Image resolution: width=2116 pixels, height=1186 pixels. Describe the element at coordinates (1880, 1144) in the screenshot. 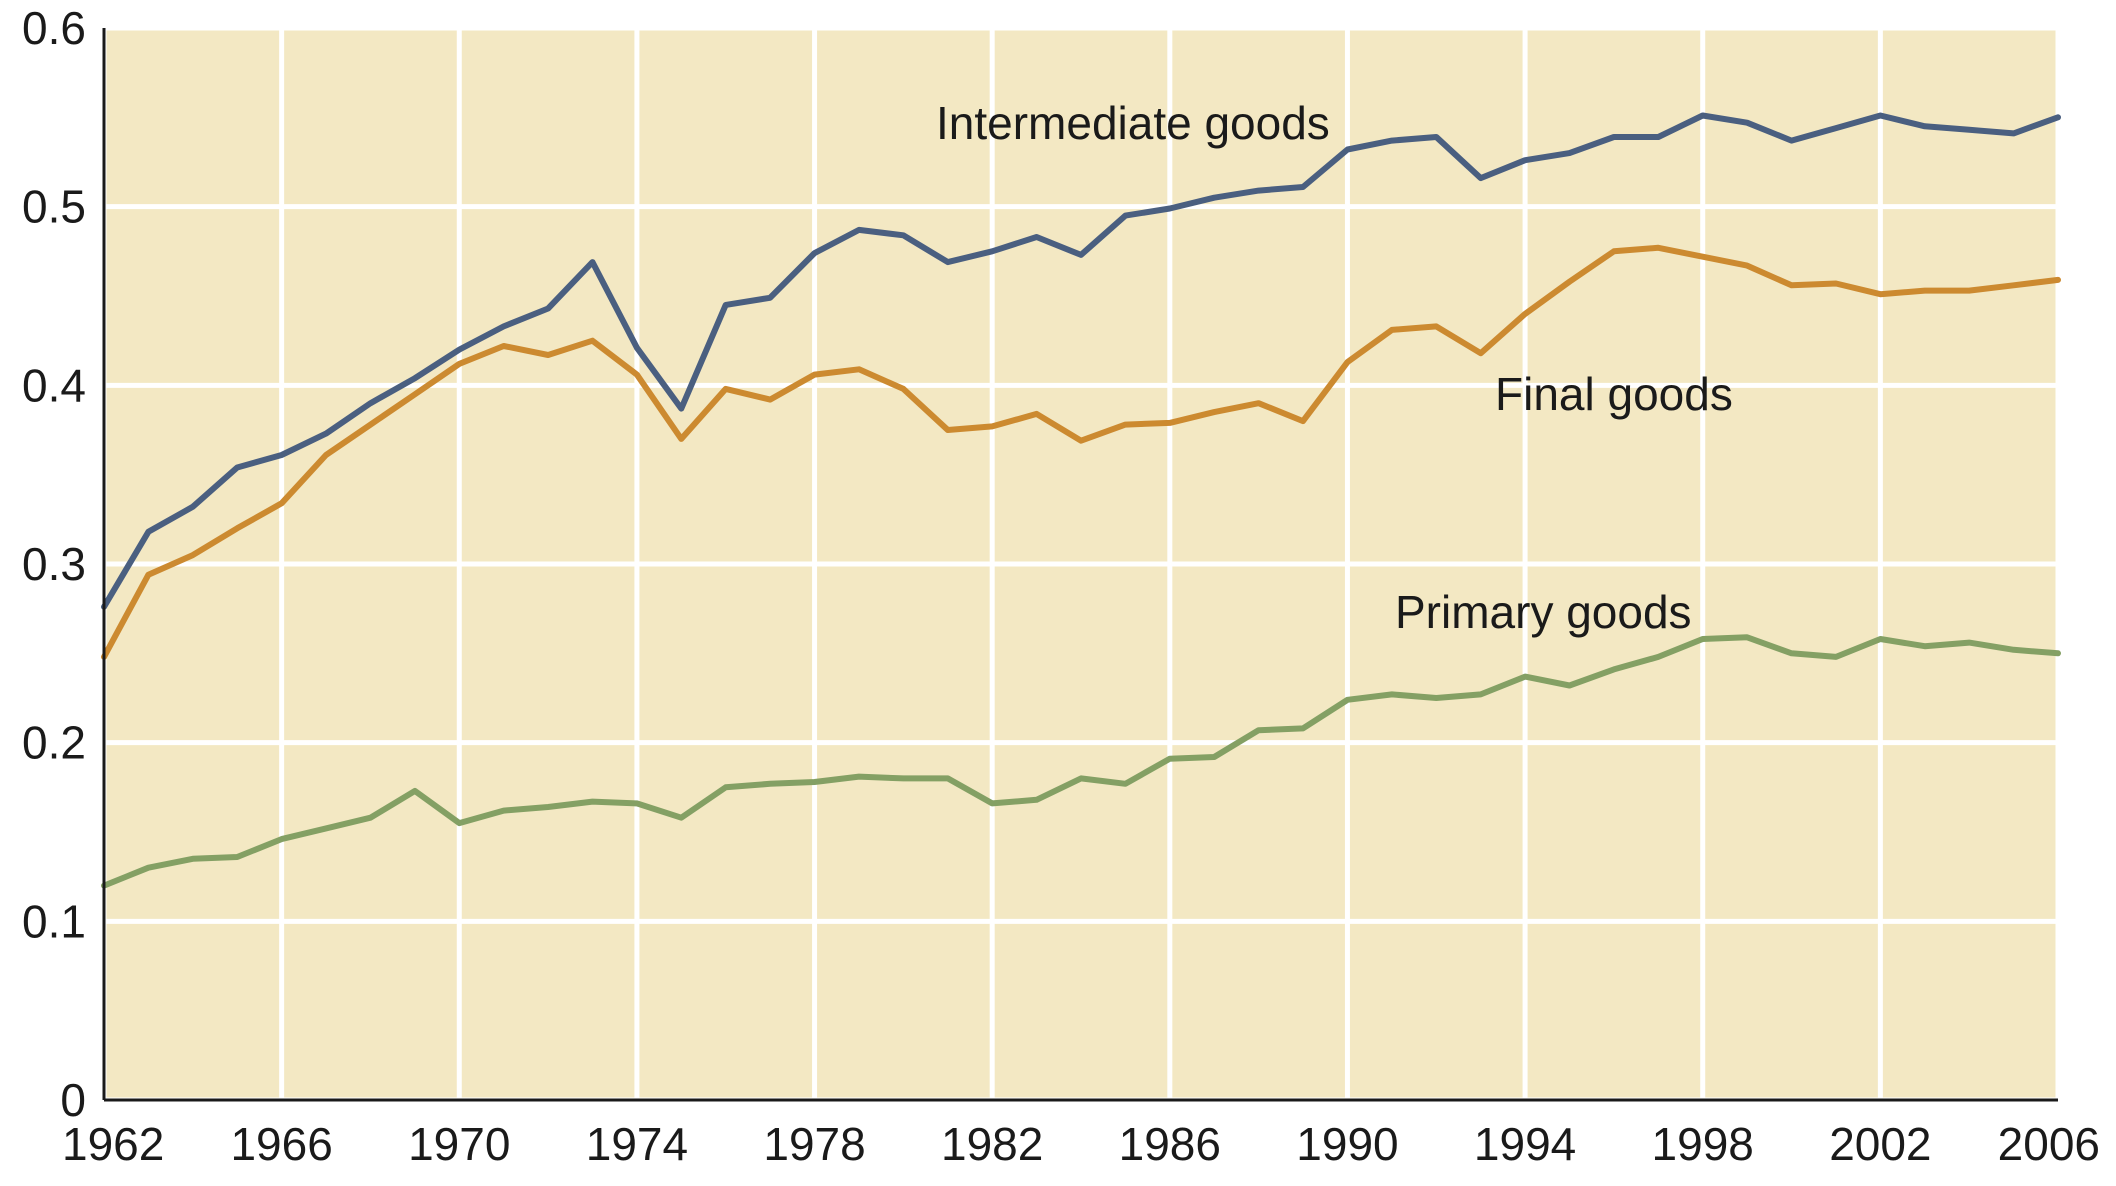

I see `x-tick-label: 2002` at that location.